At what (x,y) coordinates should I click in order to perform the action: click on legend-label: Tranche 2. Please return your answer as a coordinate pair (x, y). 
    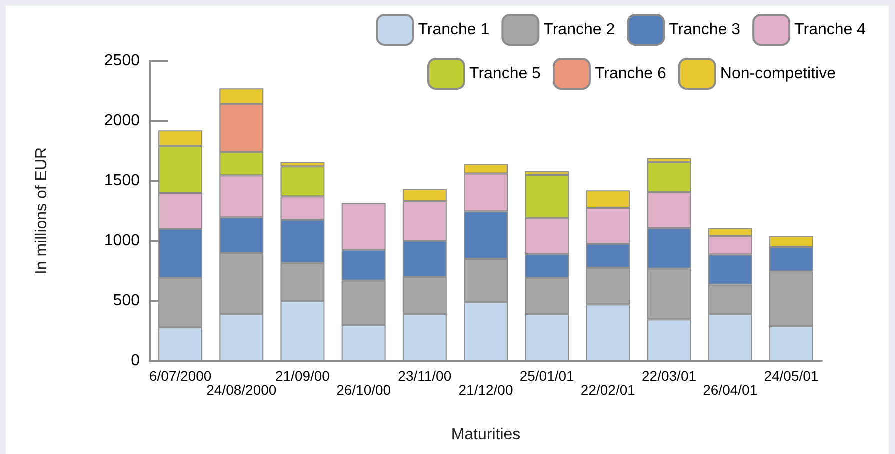
    Looking at the image, I should click on (580, 30).